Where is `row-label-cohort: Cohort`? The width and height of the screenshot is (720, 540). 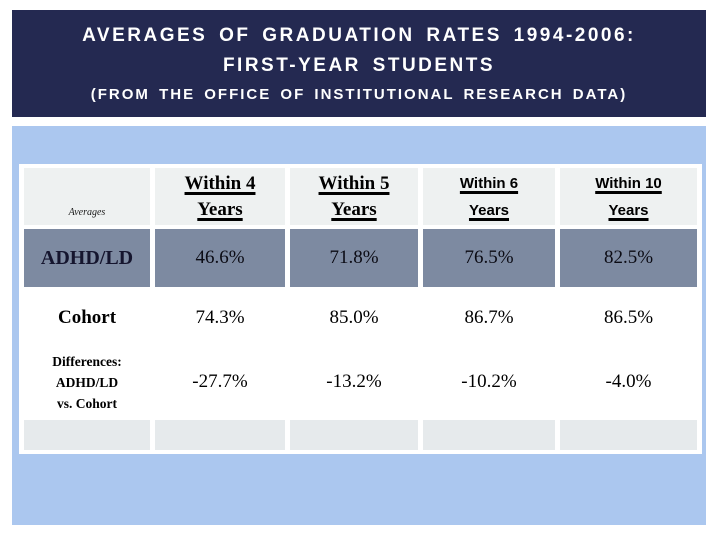 row-label-cohort: Cohort is located at coordinates (87, 317).